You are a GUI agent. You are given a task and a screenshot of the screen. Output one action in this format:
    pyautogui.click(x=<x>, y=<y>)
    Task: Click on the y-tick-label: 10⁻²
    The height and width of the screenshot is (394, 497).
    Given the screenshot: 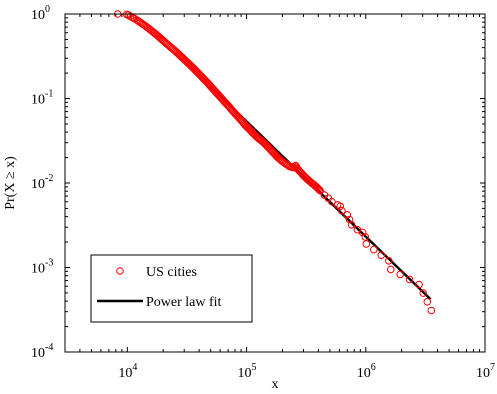 What is the action you would take?
    pyautogui.click(x=42, y=182)
    